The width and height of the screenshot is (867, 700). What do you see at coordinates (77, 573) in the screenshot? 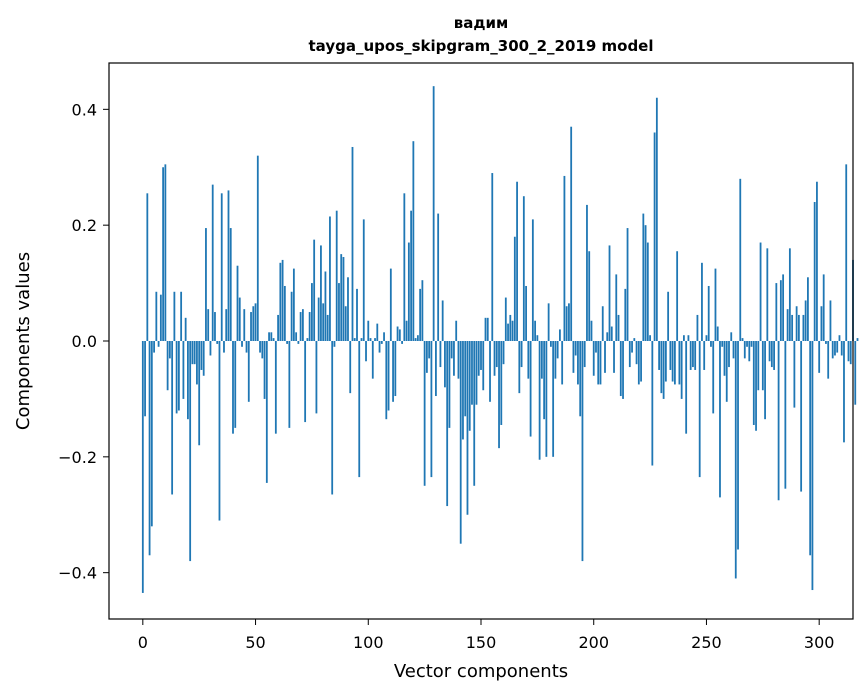
I see `y-tick-label: −0.4` at bounding box center [77, 573].